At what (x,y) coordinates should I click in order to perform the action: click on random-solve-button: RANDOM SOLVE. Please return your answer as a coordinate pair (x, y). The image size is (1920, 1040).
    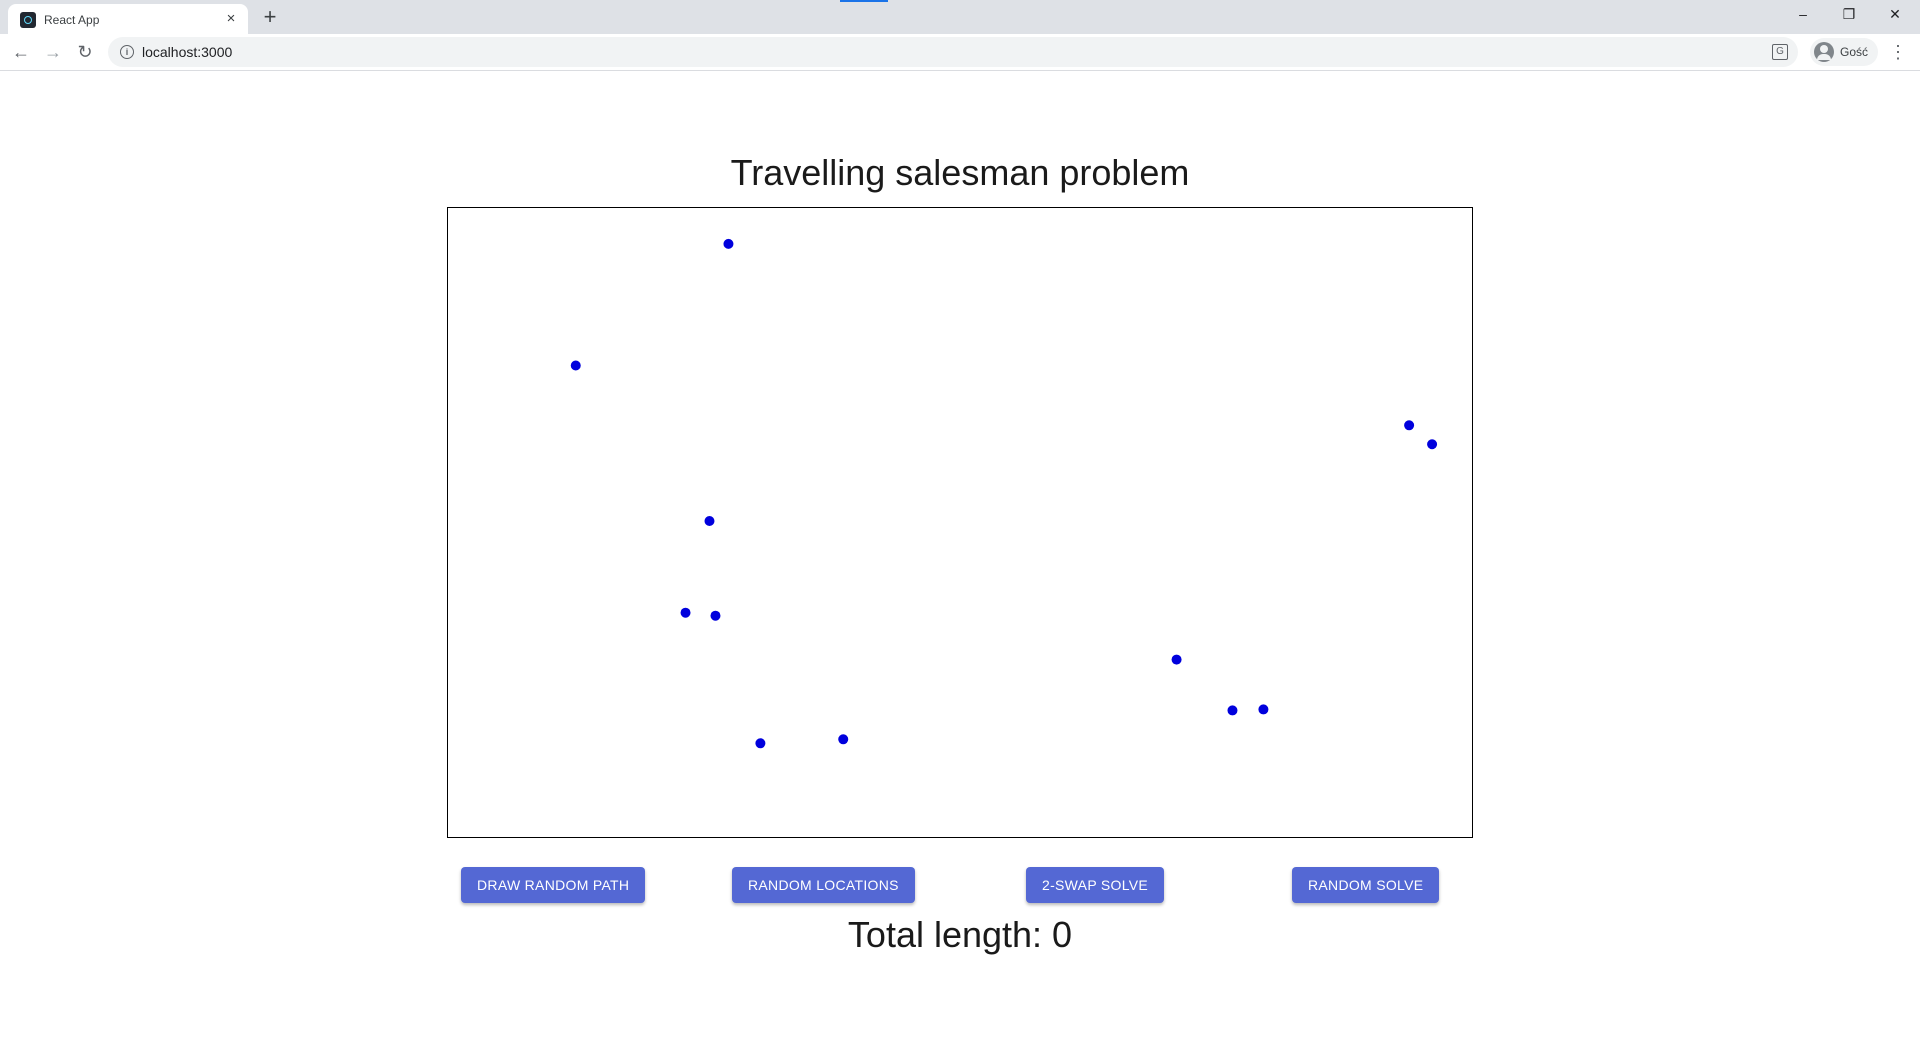
    Looking at the image, I should click on (1366, 885).